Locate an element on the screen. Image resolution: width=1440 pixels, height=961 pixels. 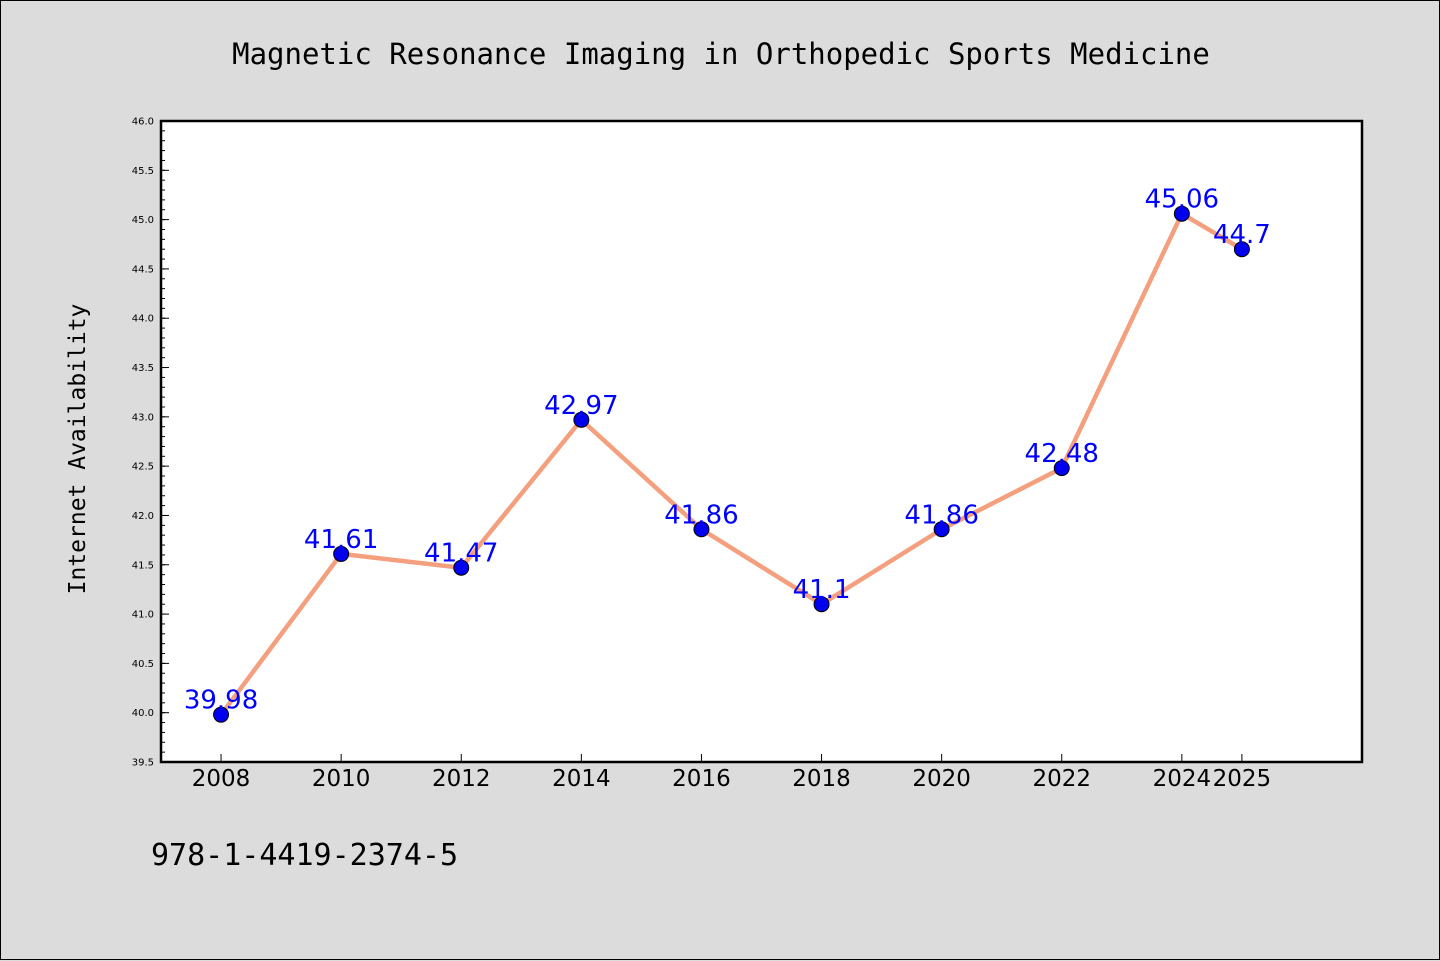
y-tick-label: 41.0 is located at coordinates (143, 615).